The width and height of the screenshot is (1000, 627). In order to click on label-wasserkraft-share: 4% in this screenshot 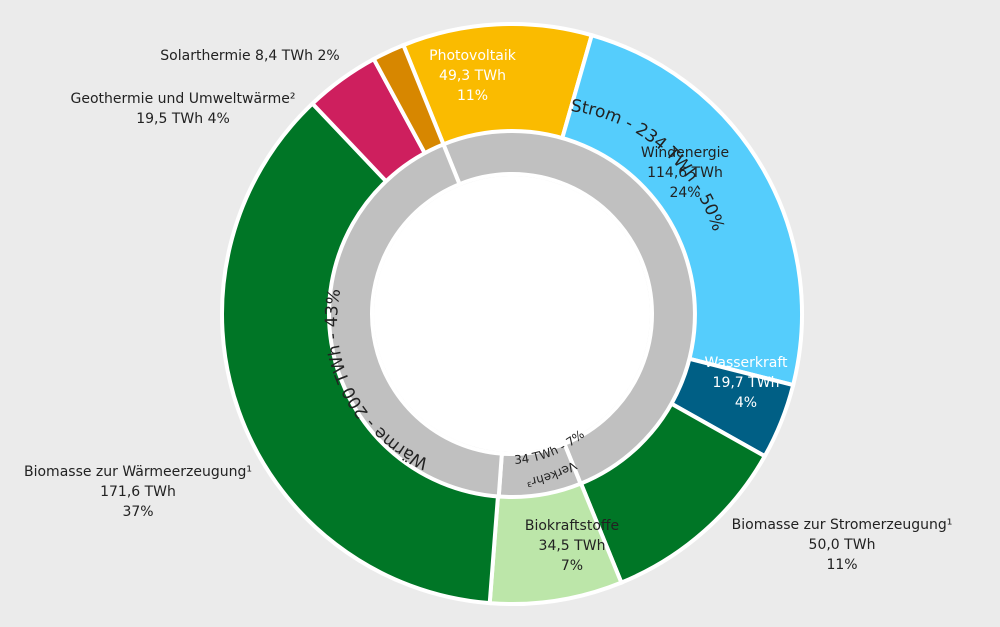, I will do `click(746, 403)`.